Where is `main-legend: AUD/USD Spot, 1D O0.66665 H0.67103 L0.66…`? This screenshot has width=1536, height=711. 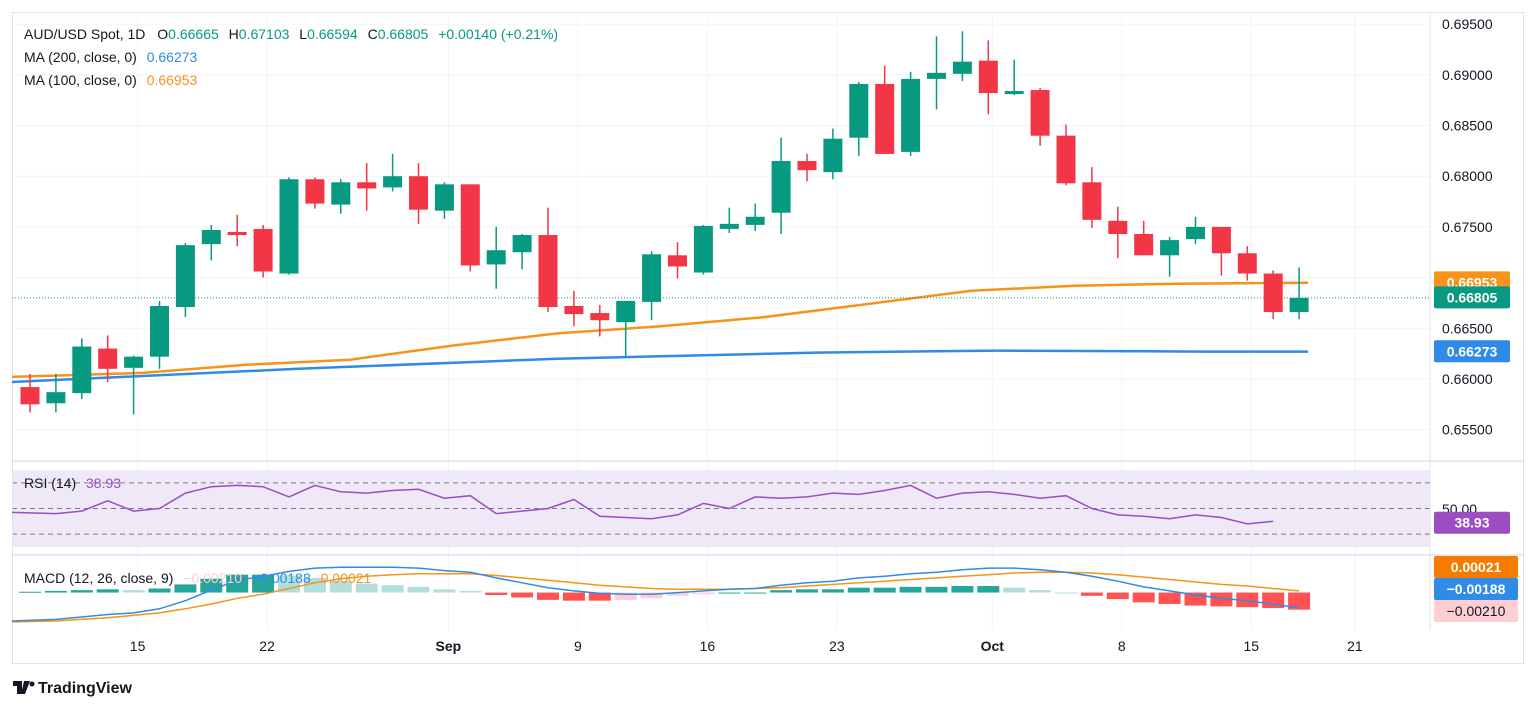 main-legend: AUD/USD Spot, 1D O0.66665 H0.67103 L0.66… is located at coordinates (291, 34).